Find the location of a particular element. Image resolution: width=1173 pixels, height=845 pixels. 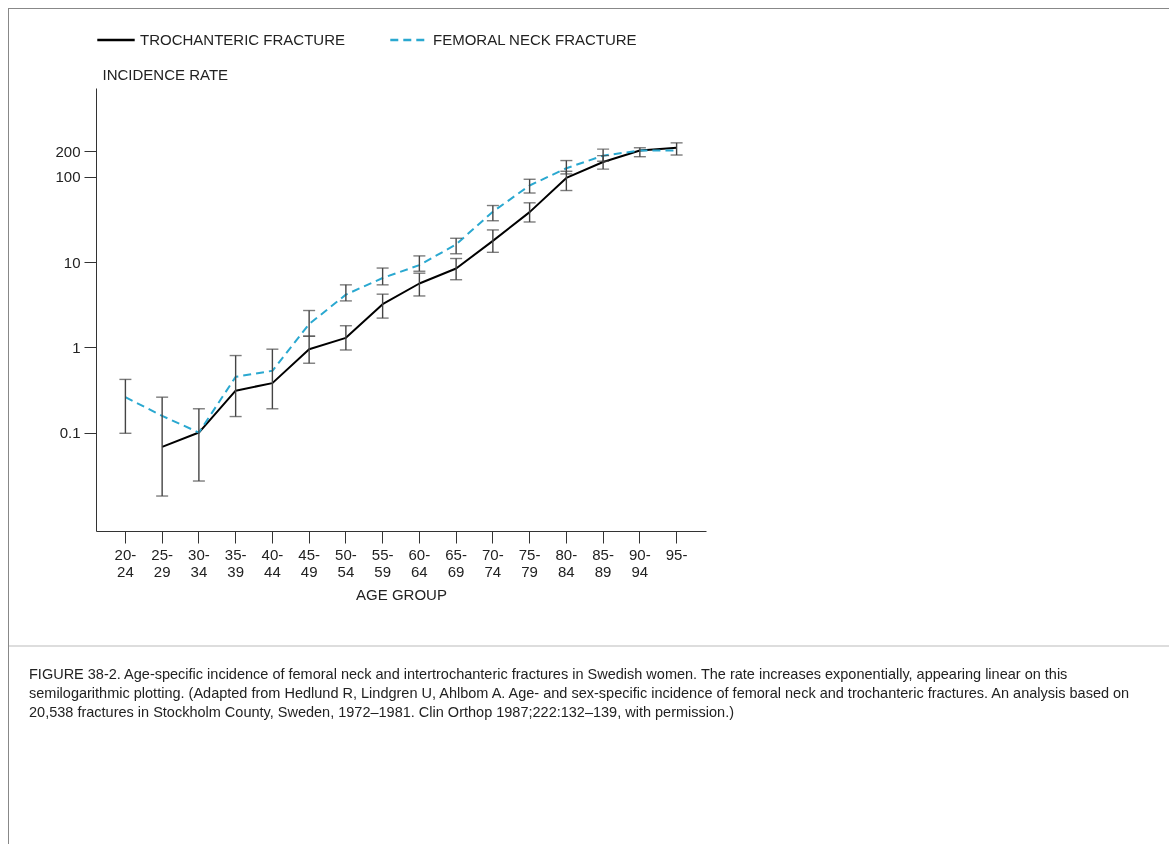

x-tick-label: 40- 44 is located at coordinates (272, 562).